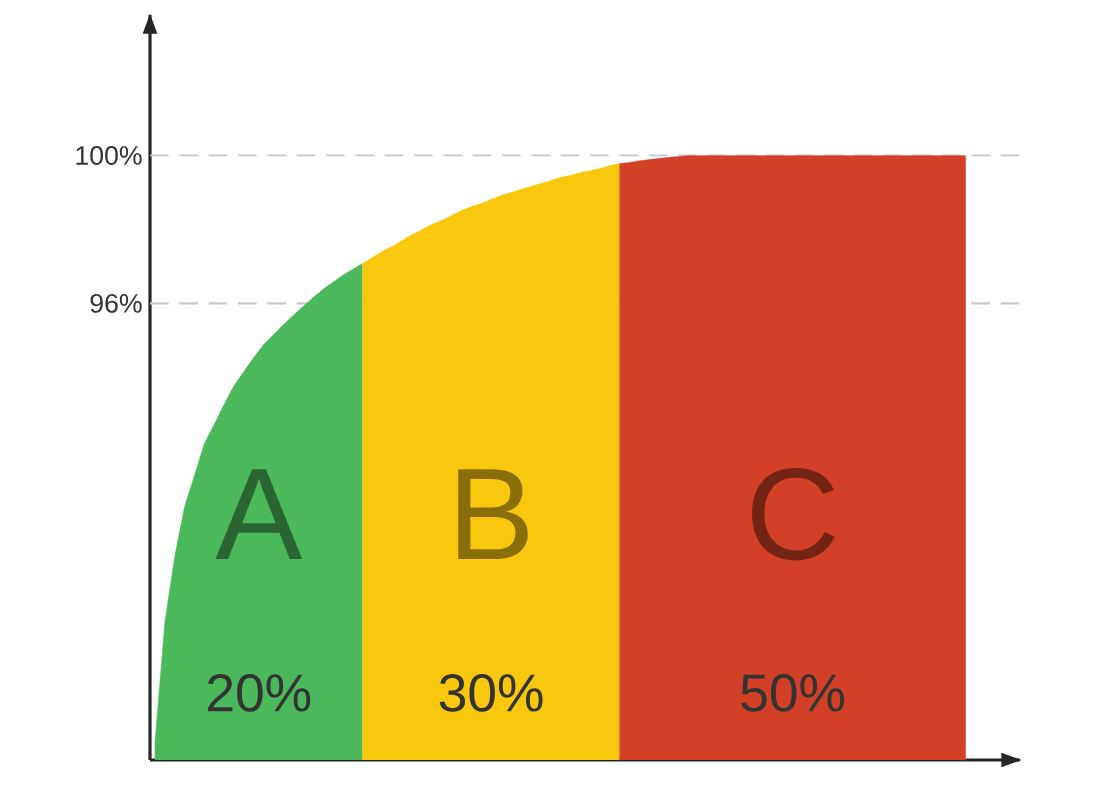 The image size is (1095, 807). Describe the element at coordinates (259, 693) in the screenshot. I see `annotation: 20%` at that location.